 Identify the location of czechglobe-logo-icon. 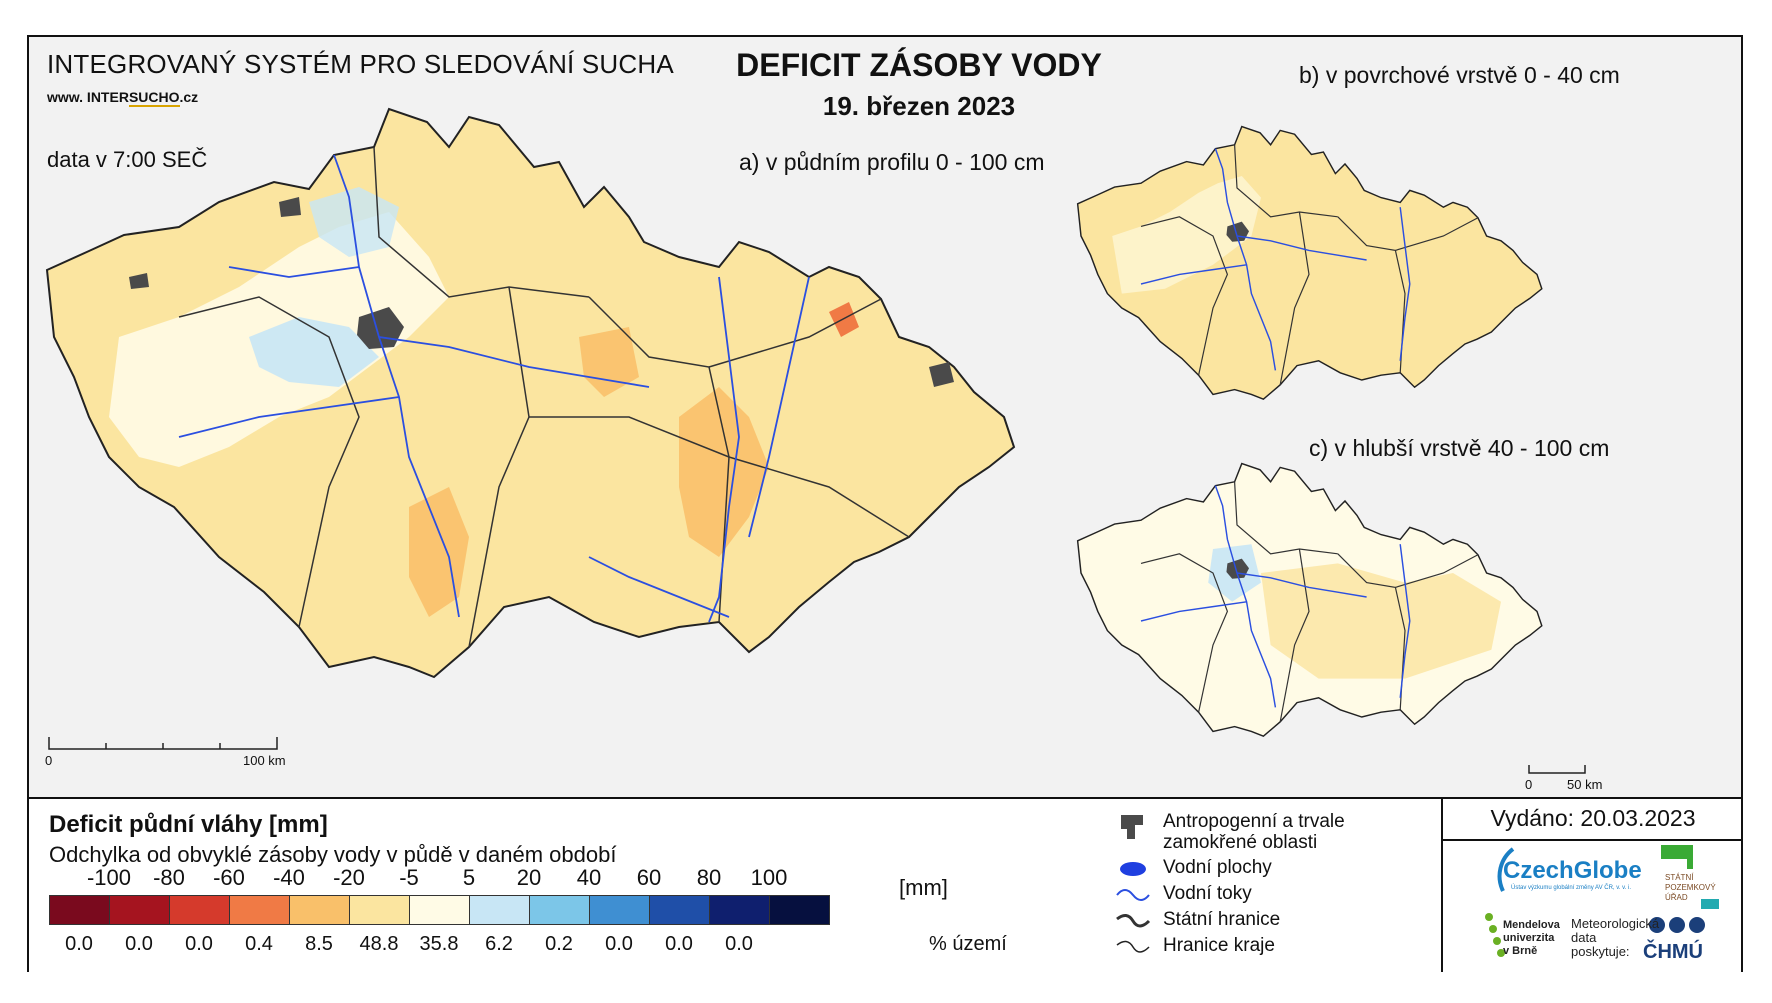
(1506, 869).